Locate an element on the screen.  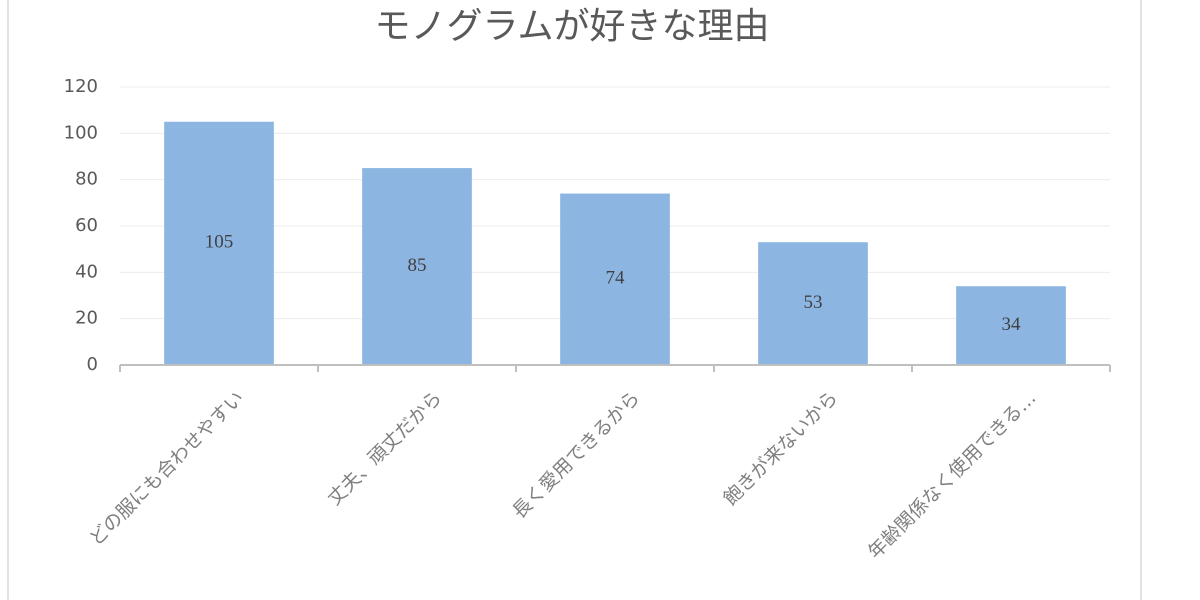
data-label: 105 is located at coordinates (219, 242).